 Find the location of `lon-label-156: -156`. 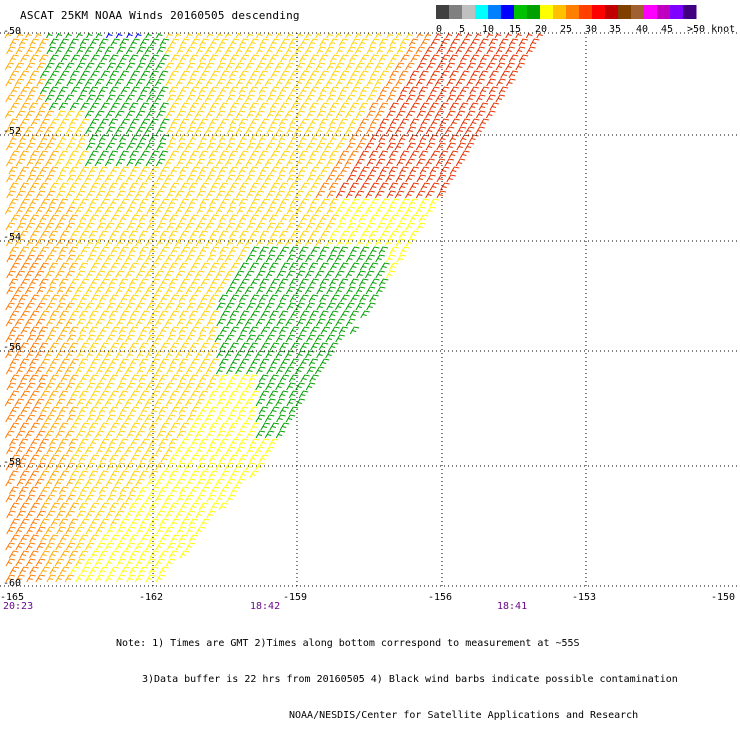

lon-label-156: -156 is located at coordinates (440, 597).